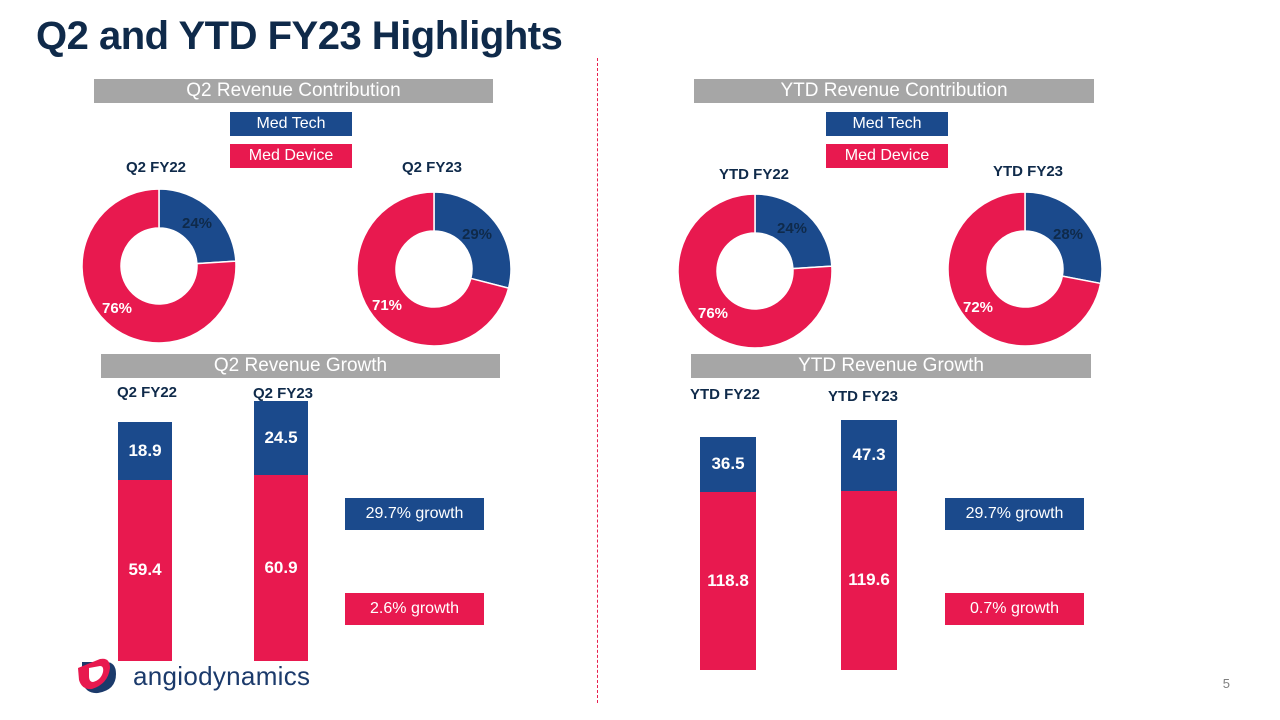  What do you see at coordinates (283, 393) in the screenshot?
I see `bar-category-label: Q2 FY23` at bounding box center [283, 393].